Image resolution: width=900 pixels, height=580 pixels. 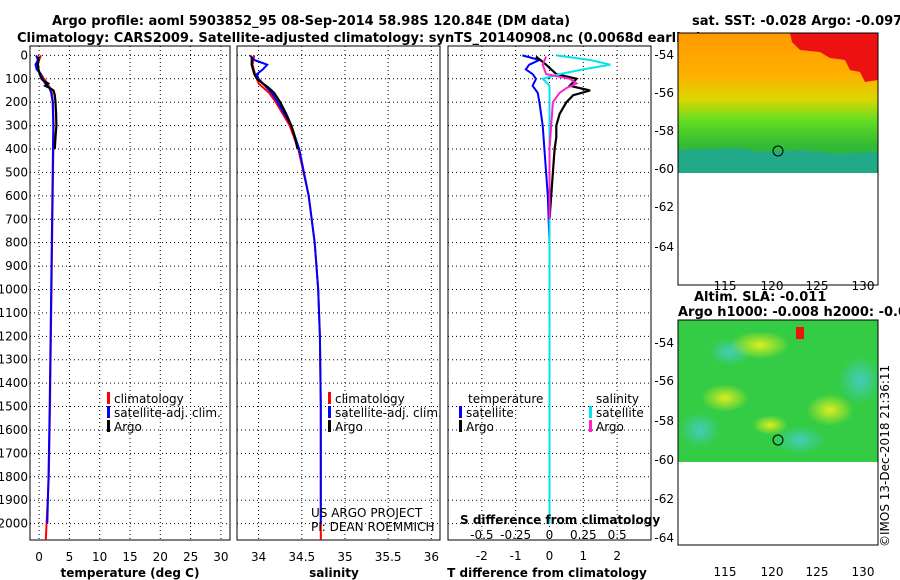 I want to click on depth-tick-label: 100, so click(x=16, y=79).